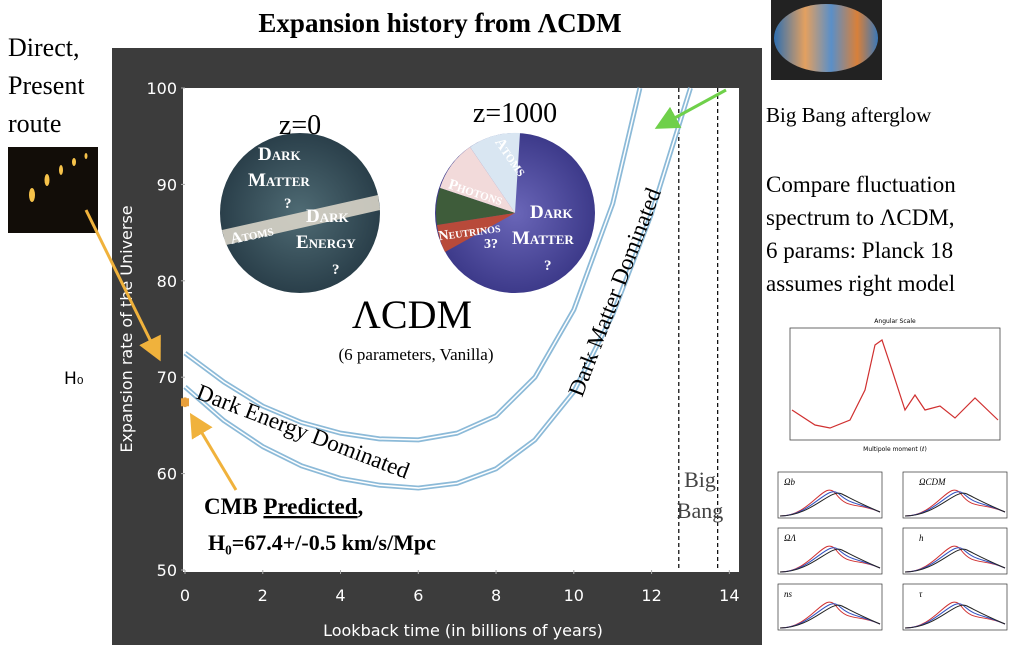 This screenshot has height=645, width=1012. I want to click on right-note: Compare fluctuation, so click(861, 184).